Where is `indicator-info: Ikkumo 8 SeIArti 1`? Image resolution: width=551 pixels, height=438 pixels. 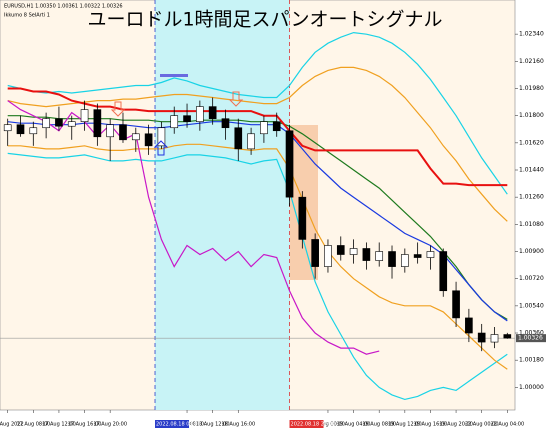
indicator-info: Ikkumo 8 SeIArti 1 is located at coordinates (27, 16).